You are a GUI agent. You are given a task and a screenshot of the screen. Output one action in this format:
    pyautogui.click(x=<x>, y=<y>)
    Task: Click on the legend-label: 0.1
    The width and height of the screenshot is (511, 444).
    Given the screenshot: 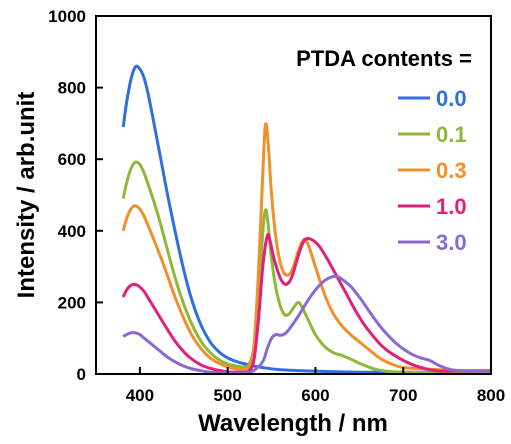 What is the action you would take?
    pyautogui.click(x=451, y=134)
    